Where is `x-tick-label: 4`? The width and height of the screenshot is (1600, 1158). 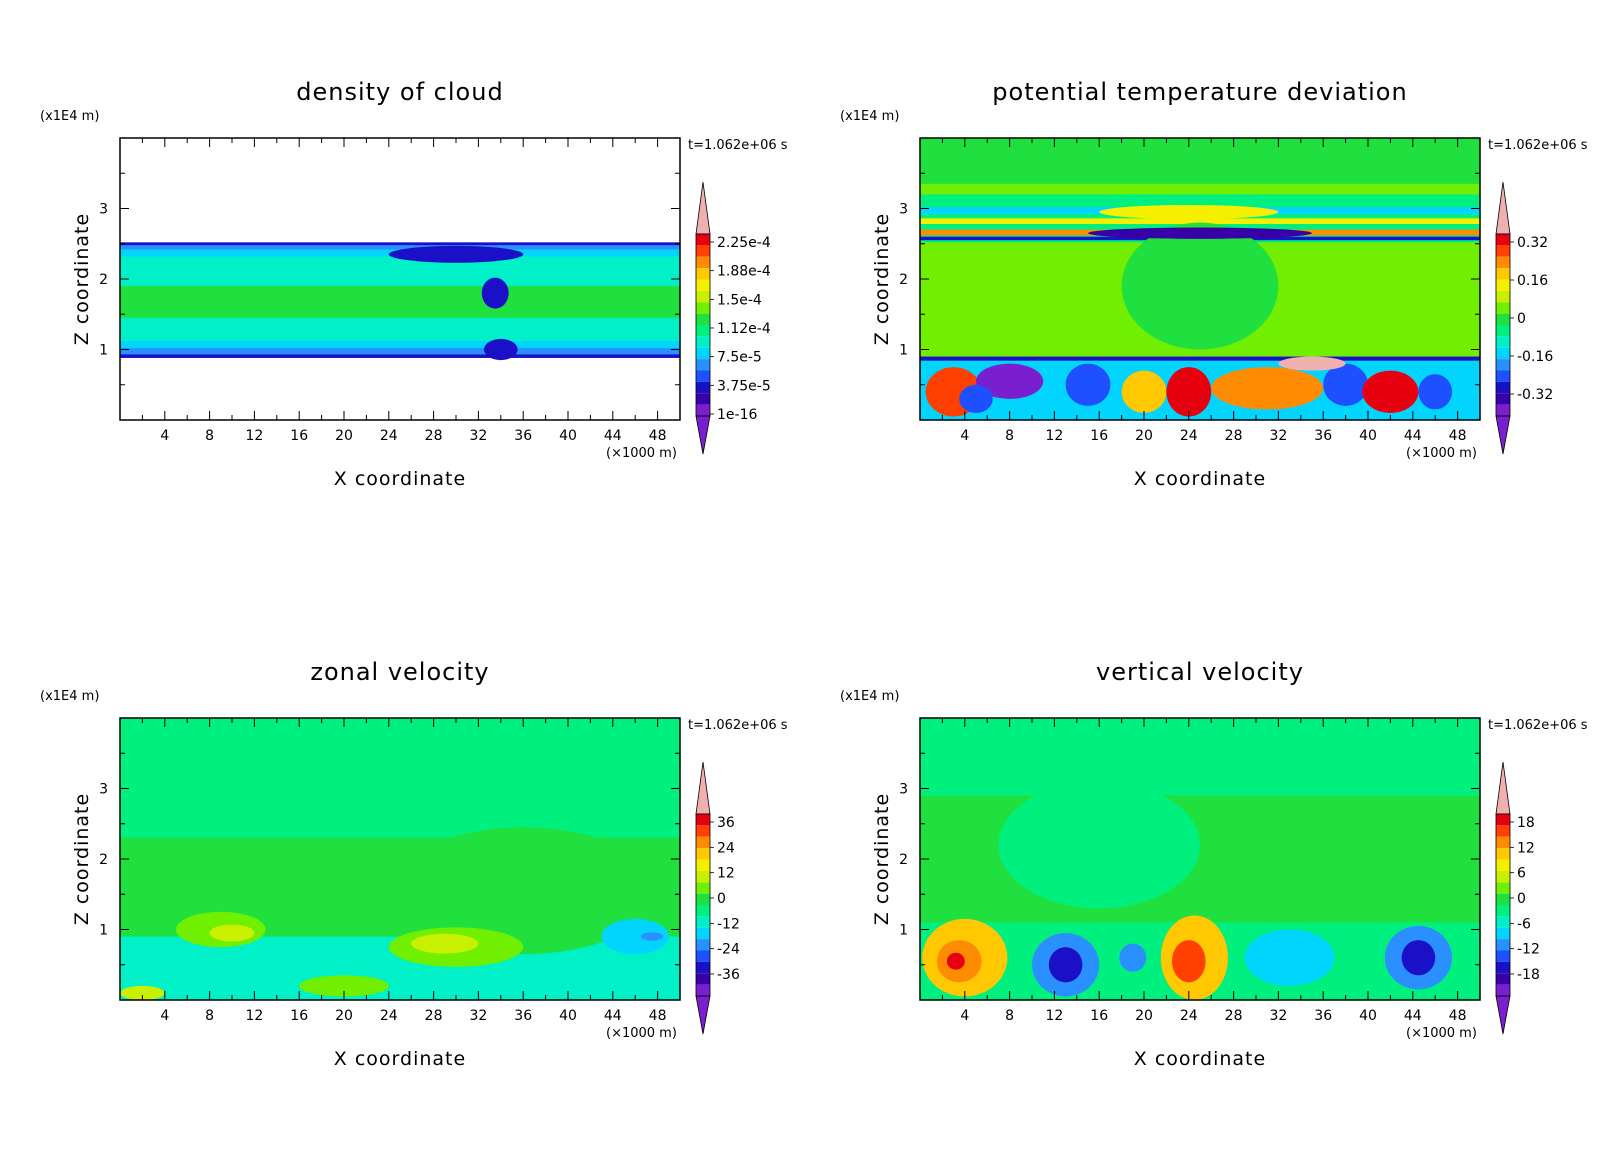 x-tick-label: 4 is located at coordinates (964, 436).